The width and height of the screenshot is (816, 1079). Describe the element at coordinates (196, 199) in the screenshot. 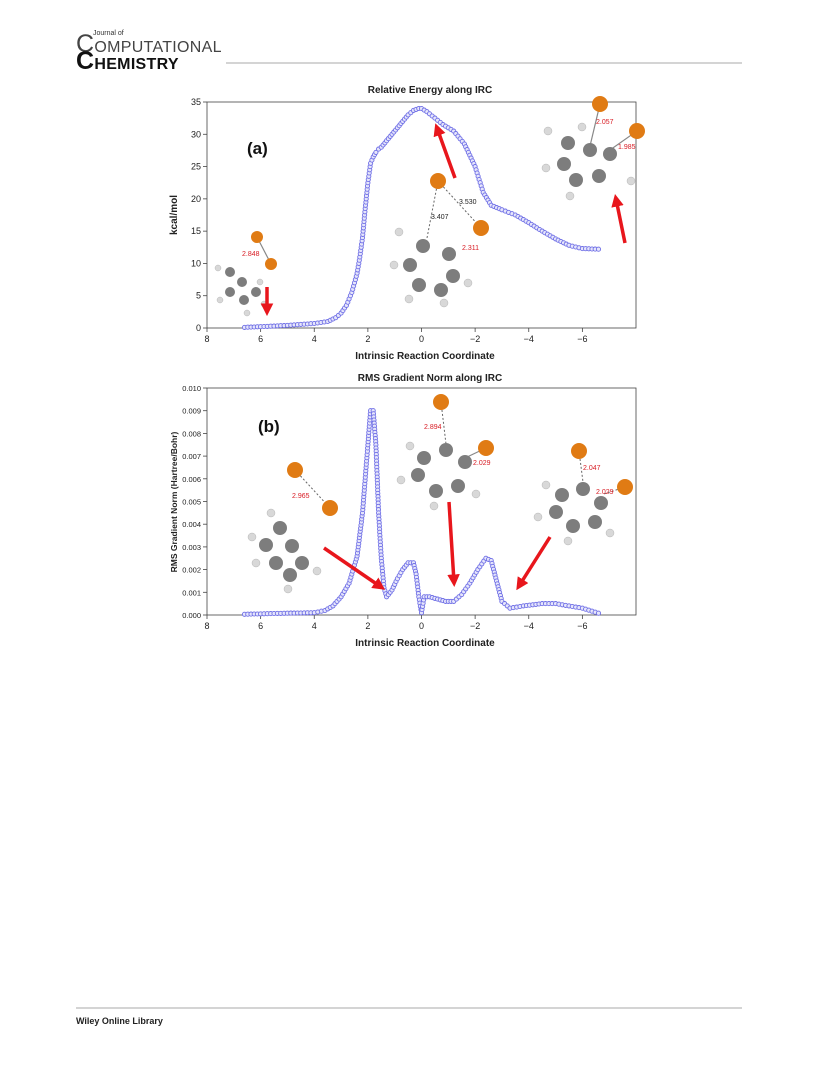

I see `y-tick-label: 20` at that location.